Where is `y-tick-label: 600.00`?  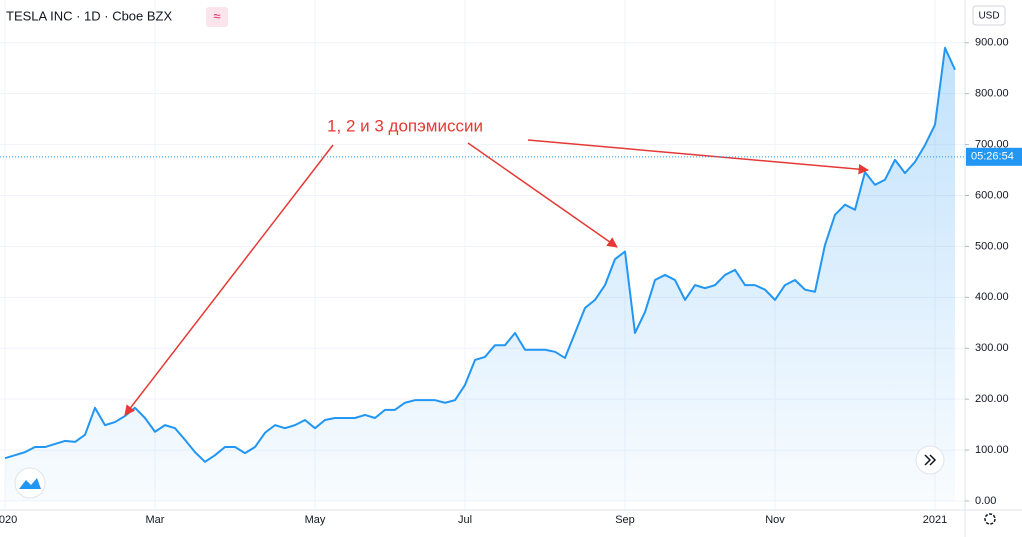
y-tick-label: 600.00 is located at coordinates (992, 195).